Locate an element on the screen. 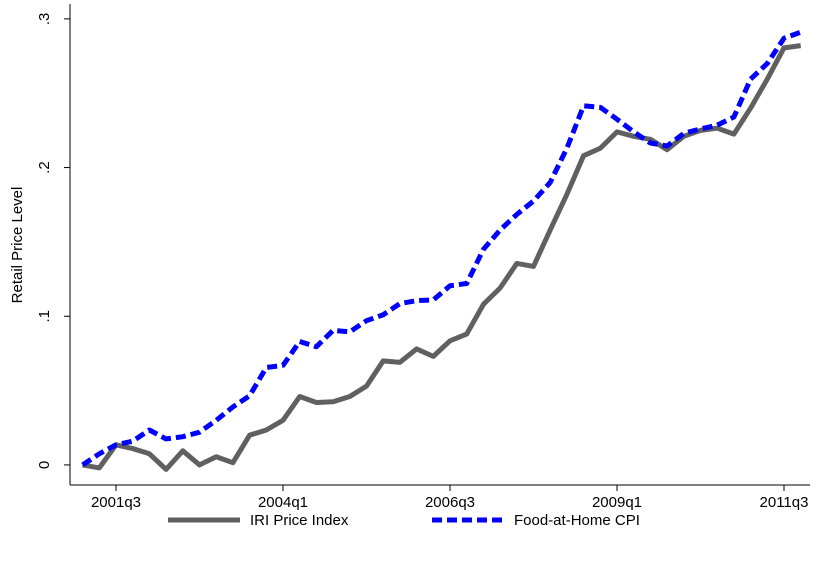 The height and width of the screenshot is (567, 817). x-tick-label: 2004q1 is located at coordinates (283, 502).